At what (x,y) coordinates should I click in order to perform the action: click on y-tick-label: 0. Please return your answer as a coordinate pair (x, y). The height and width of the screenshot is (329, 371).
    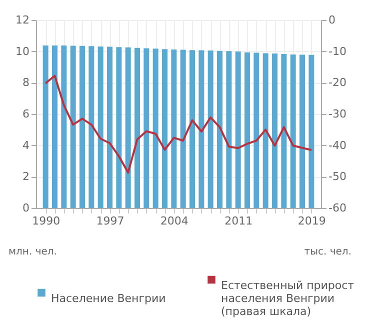
    Looking at the image, I should click on (26, 208).